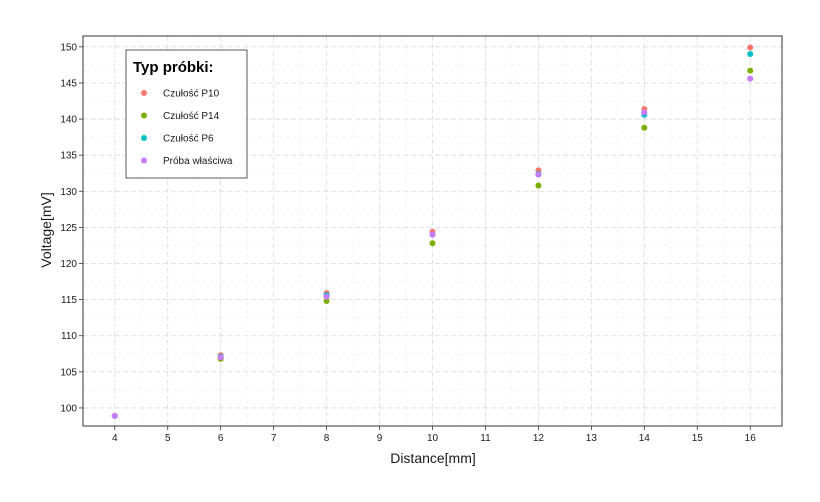 The height and width of the screenshot is (502, 820). What do you see at coordinates (327, 438) in the screenshot?
I see `x-tick-label: 8` at bounding box center [327, 438].